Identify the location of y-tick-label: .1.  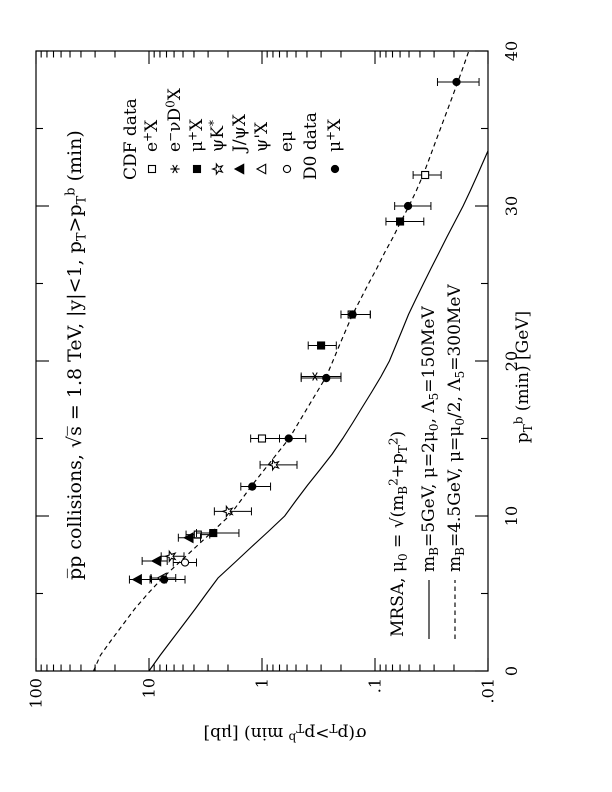
(375, 685).